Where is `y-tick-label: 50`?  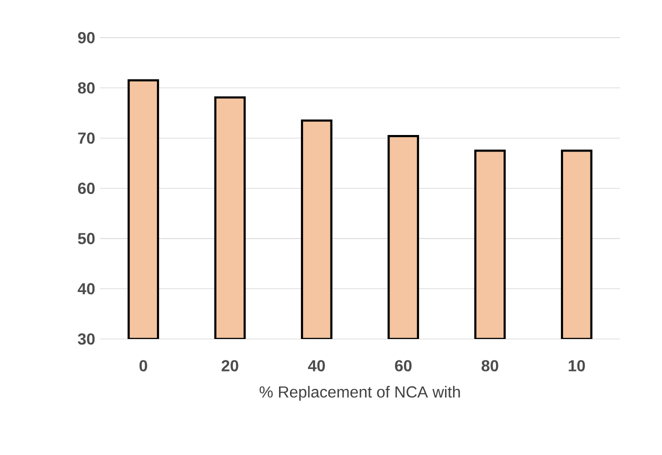
y-tick-label: 50 is located at coordinates (86, 238).